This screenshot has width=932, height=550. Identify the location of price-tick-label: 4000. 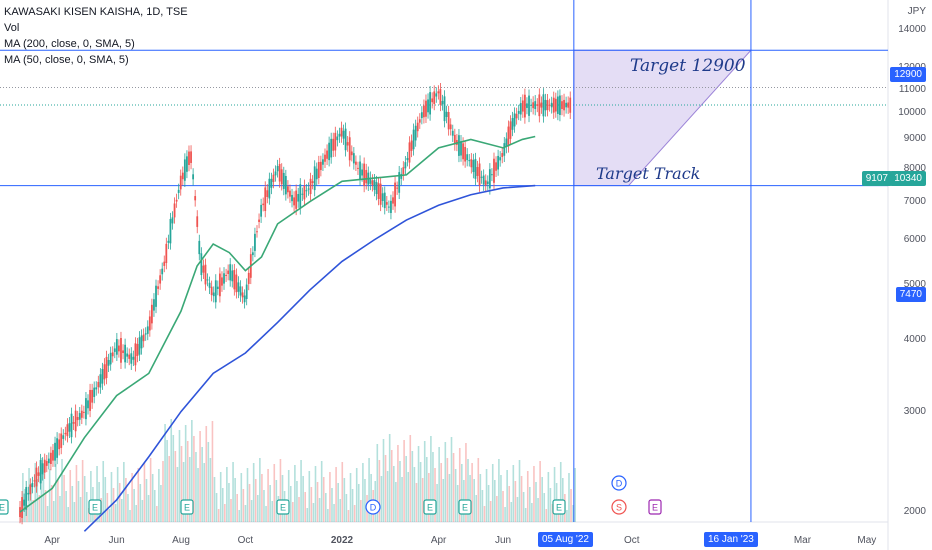
(914, 340).